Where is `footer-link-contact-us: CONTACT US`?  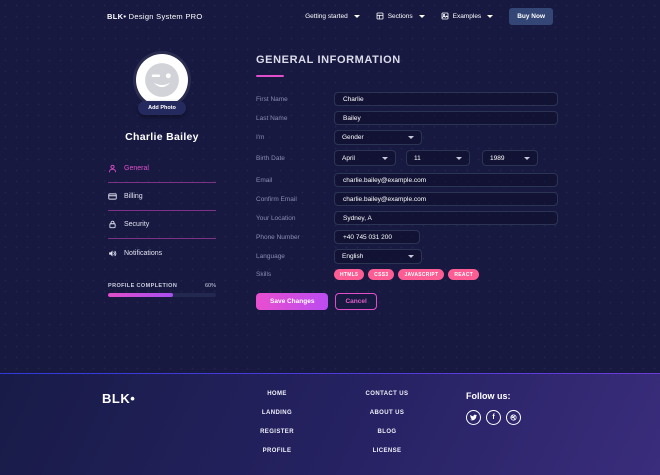
footer-link-contact-us: CONTACT US is located at coordinates (387, 394).